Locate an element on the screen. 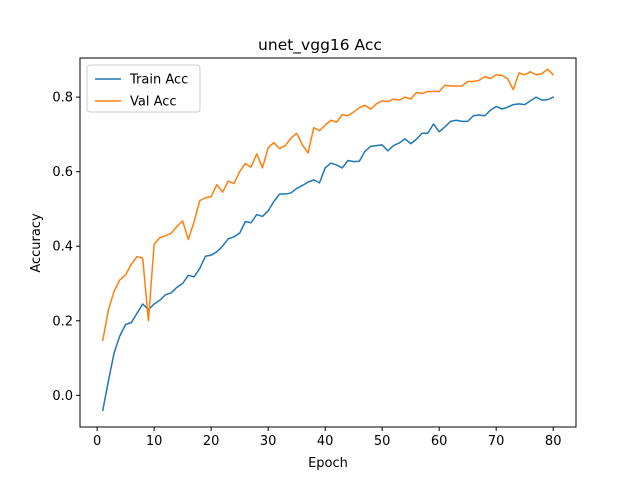  x-tick-label: 0 is located at coordinates (97, 441).